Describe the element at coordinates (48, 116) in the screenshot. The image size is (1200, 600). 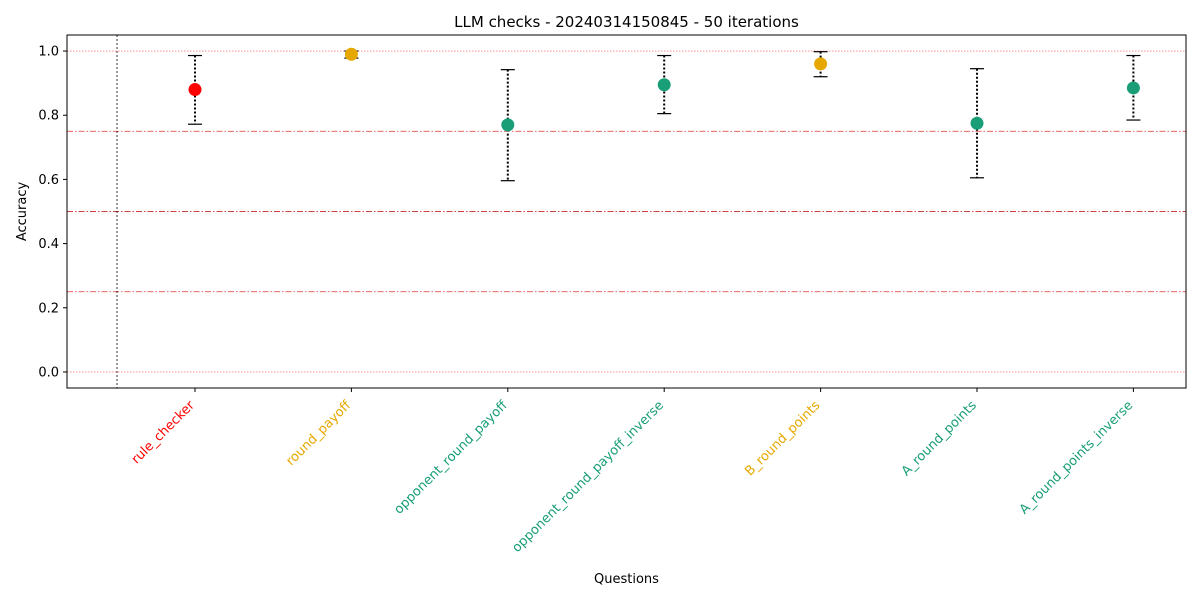
I see `y-tick-label: 0.8` at that location.